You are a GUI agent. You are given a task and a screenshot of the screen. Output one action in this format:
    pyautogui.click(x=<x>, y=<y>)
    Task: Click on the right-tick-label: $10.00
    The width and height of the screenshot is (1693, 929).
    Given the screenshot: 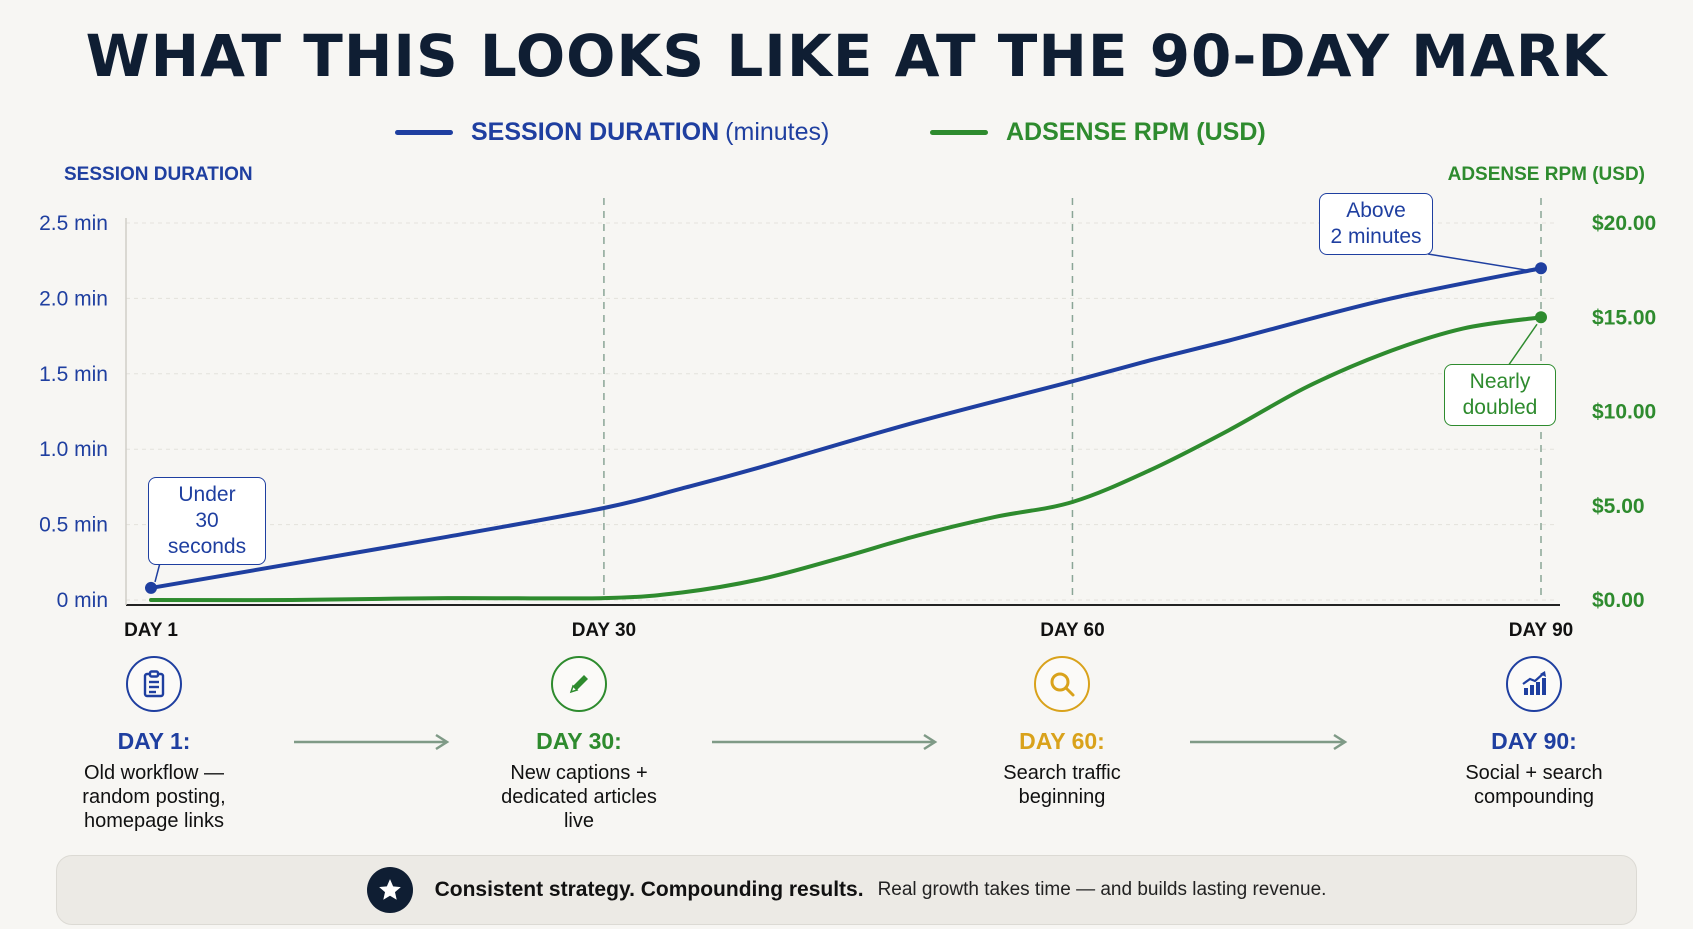 What is the action you would take?
    pyautogui.click(x=1624, y=412)
    